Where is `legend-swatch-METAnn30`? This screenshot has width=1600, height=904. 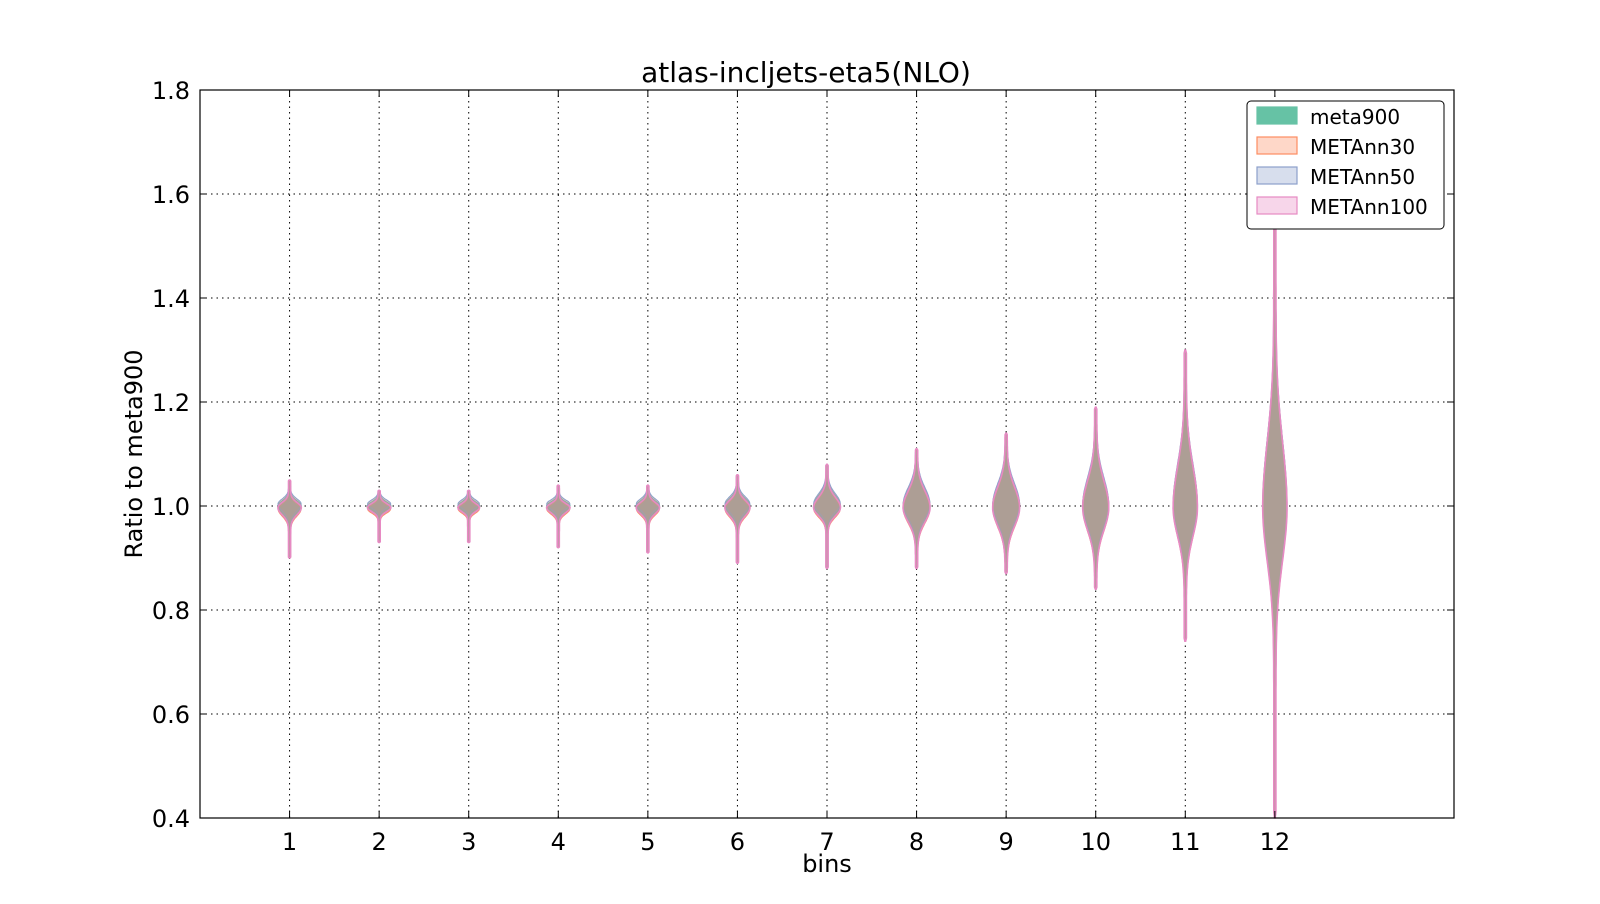
legend-swatch-METAnn30 is located at coordinates (1277, 145).